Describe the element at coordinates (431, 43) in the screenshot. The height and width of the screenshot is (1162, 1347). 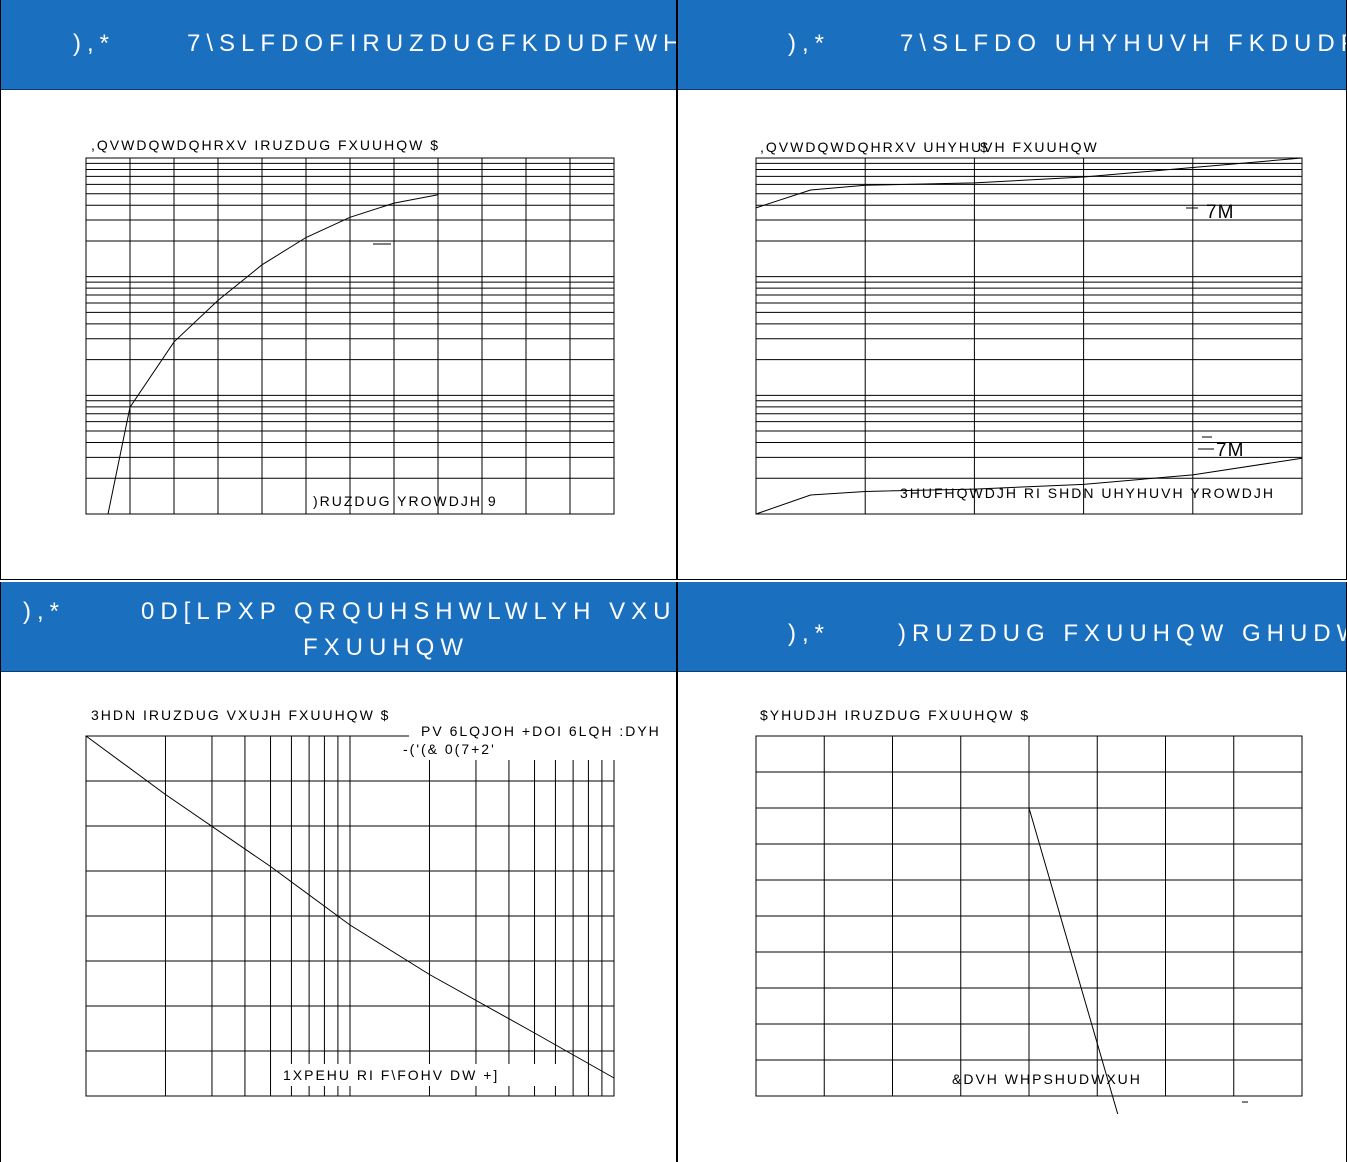
I see `panel-title: 7\SLFDOFIRUZDUGFKDUDFWHULVWLFV` at that location.